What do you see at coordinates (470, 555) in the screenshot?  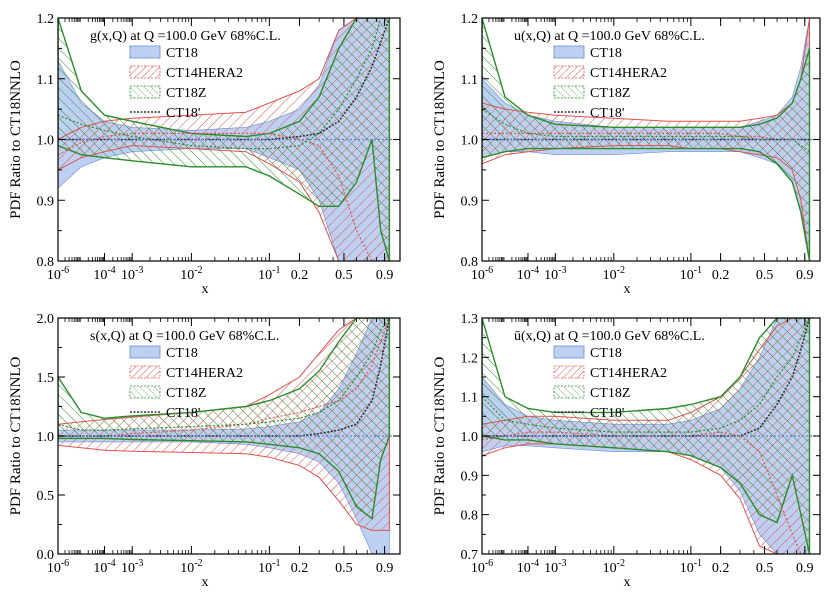 I see `y-tick-label: 0.7` at bounding box center [470, 555].